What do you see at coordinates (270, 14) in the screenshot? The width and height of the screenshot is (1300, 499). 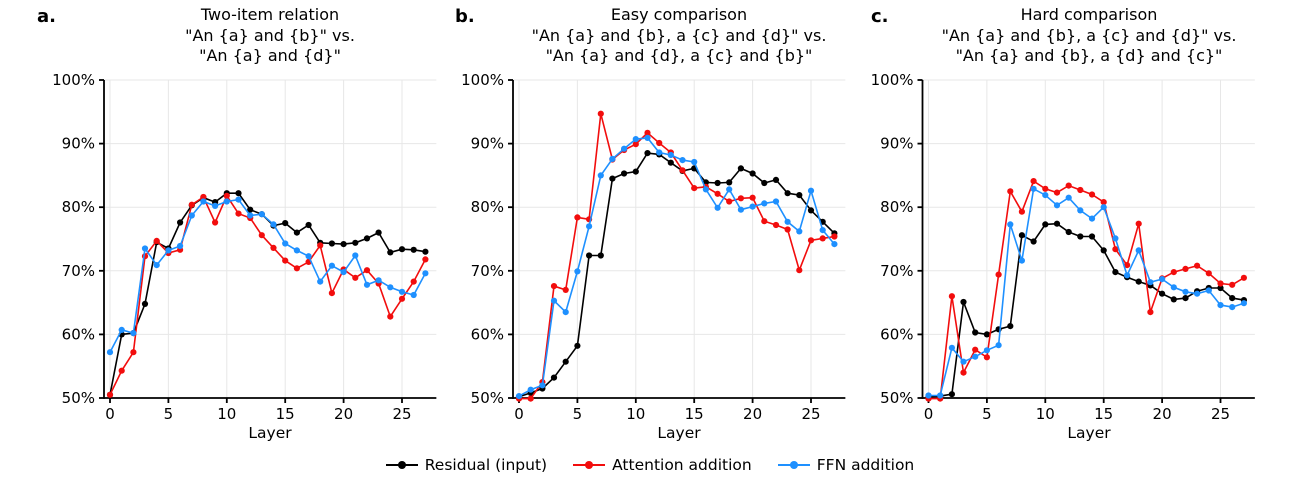 I see `title-line: Two-item relation` at bounding box center [270, 14].